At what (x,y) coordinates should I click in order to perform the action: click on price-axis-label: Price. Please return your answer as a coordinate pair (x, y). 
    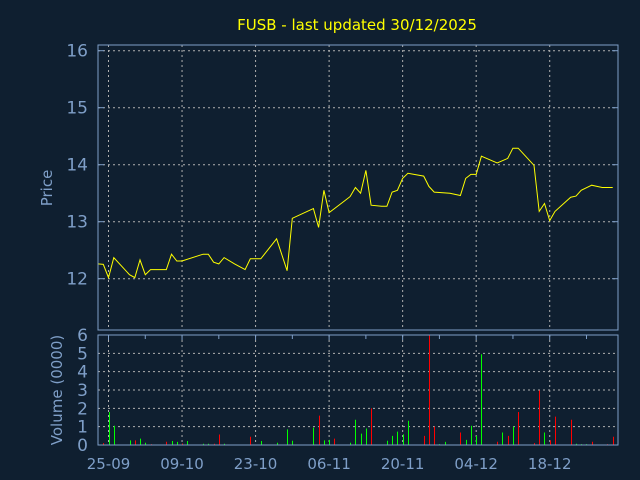
    Looking at the image, I should click on (47, 188).